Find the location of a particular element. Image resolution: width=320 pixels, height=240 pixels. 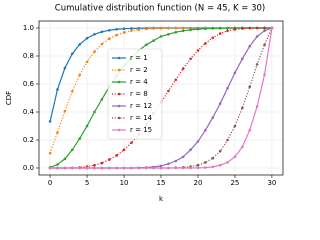

x-axis-label: k is located at coordinates (161, 199).